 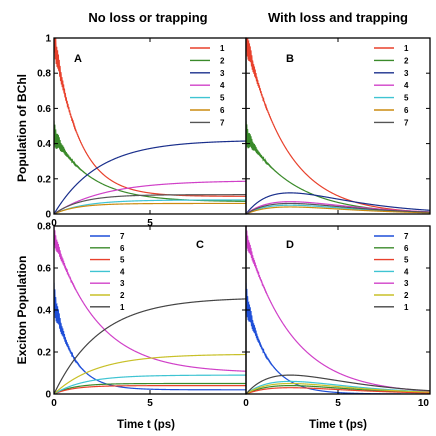 I want to click on x-tick-label-C: 5, so click(x=150, y=403).